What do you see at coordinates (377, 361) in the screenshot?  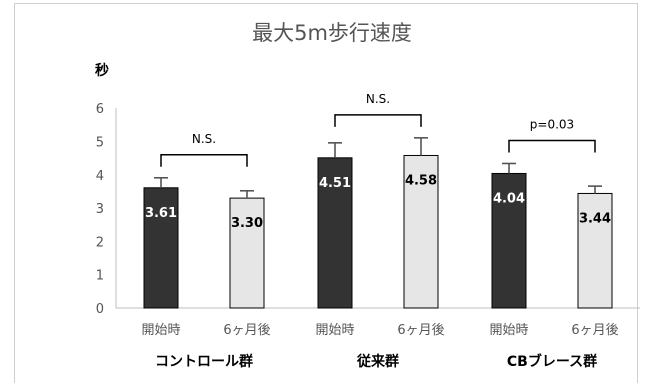 I see `group-label: 従来群` at bounding box center [377, 361].